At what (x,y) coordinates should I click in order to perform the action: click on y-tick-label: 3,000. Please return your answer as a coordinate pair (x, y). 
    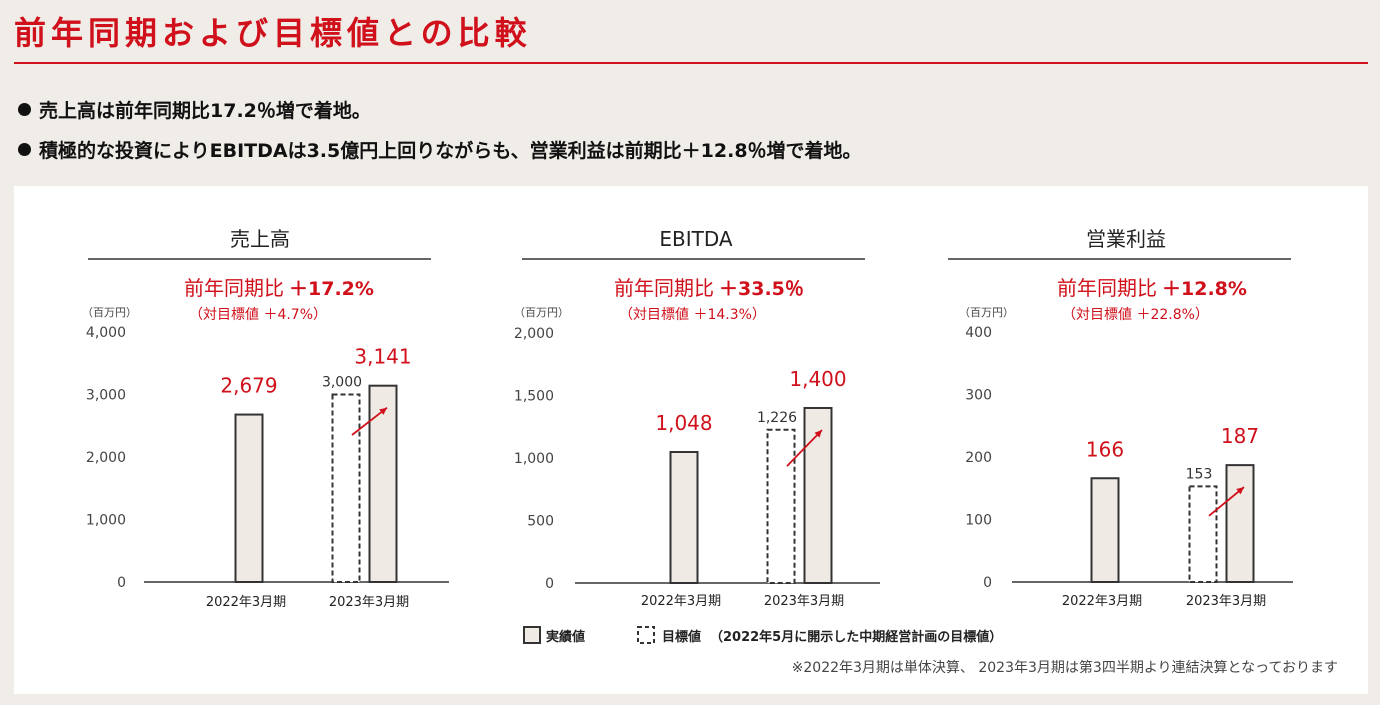
    Looking at the image, I should click on (106, 396).